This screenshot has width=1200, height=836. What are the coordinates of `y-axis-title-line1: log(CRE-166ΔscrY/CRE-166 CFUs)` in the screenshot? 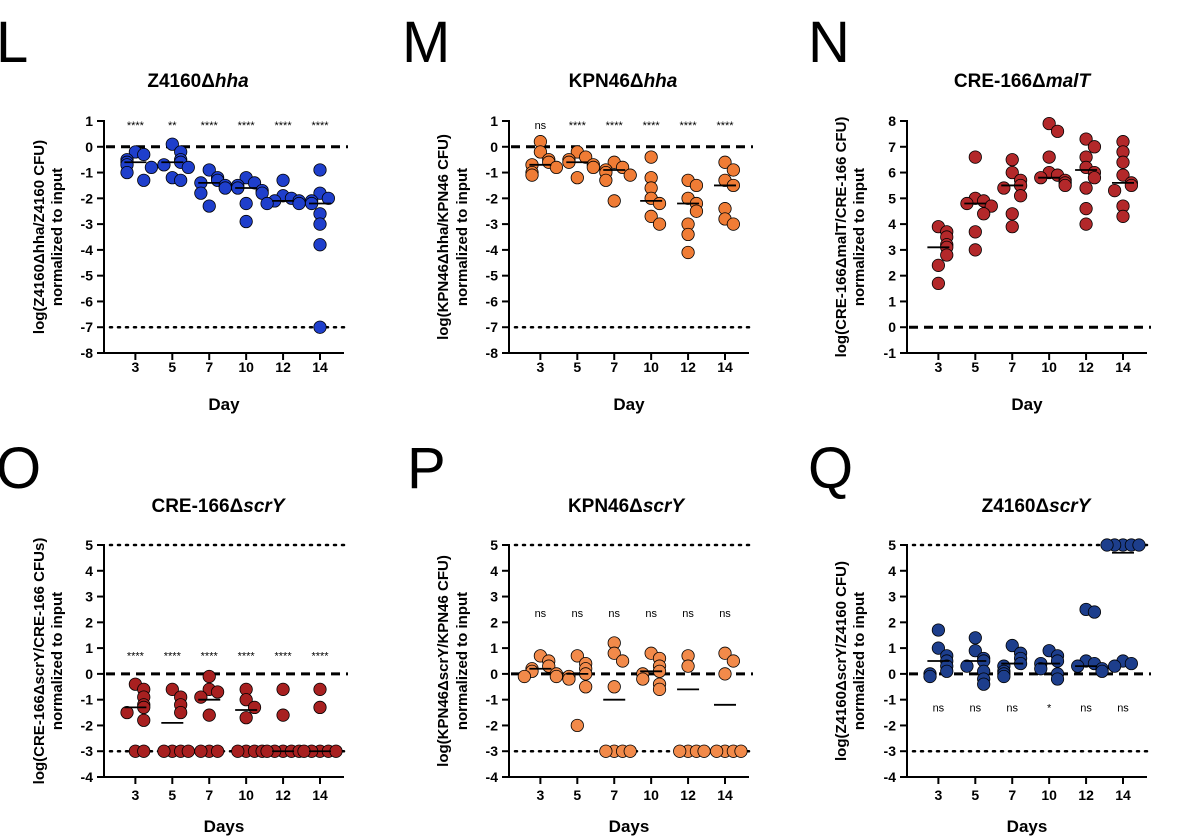 It's located at (39, 661).